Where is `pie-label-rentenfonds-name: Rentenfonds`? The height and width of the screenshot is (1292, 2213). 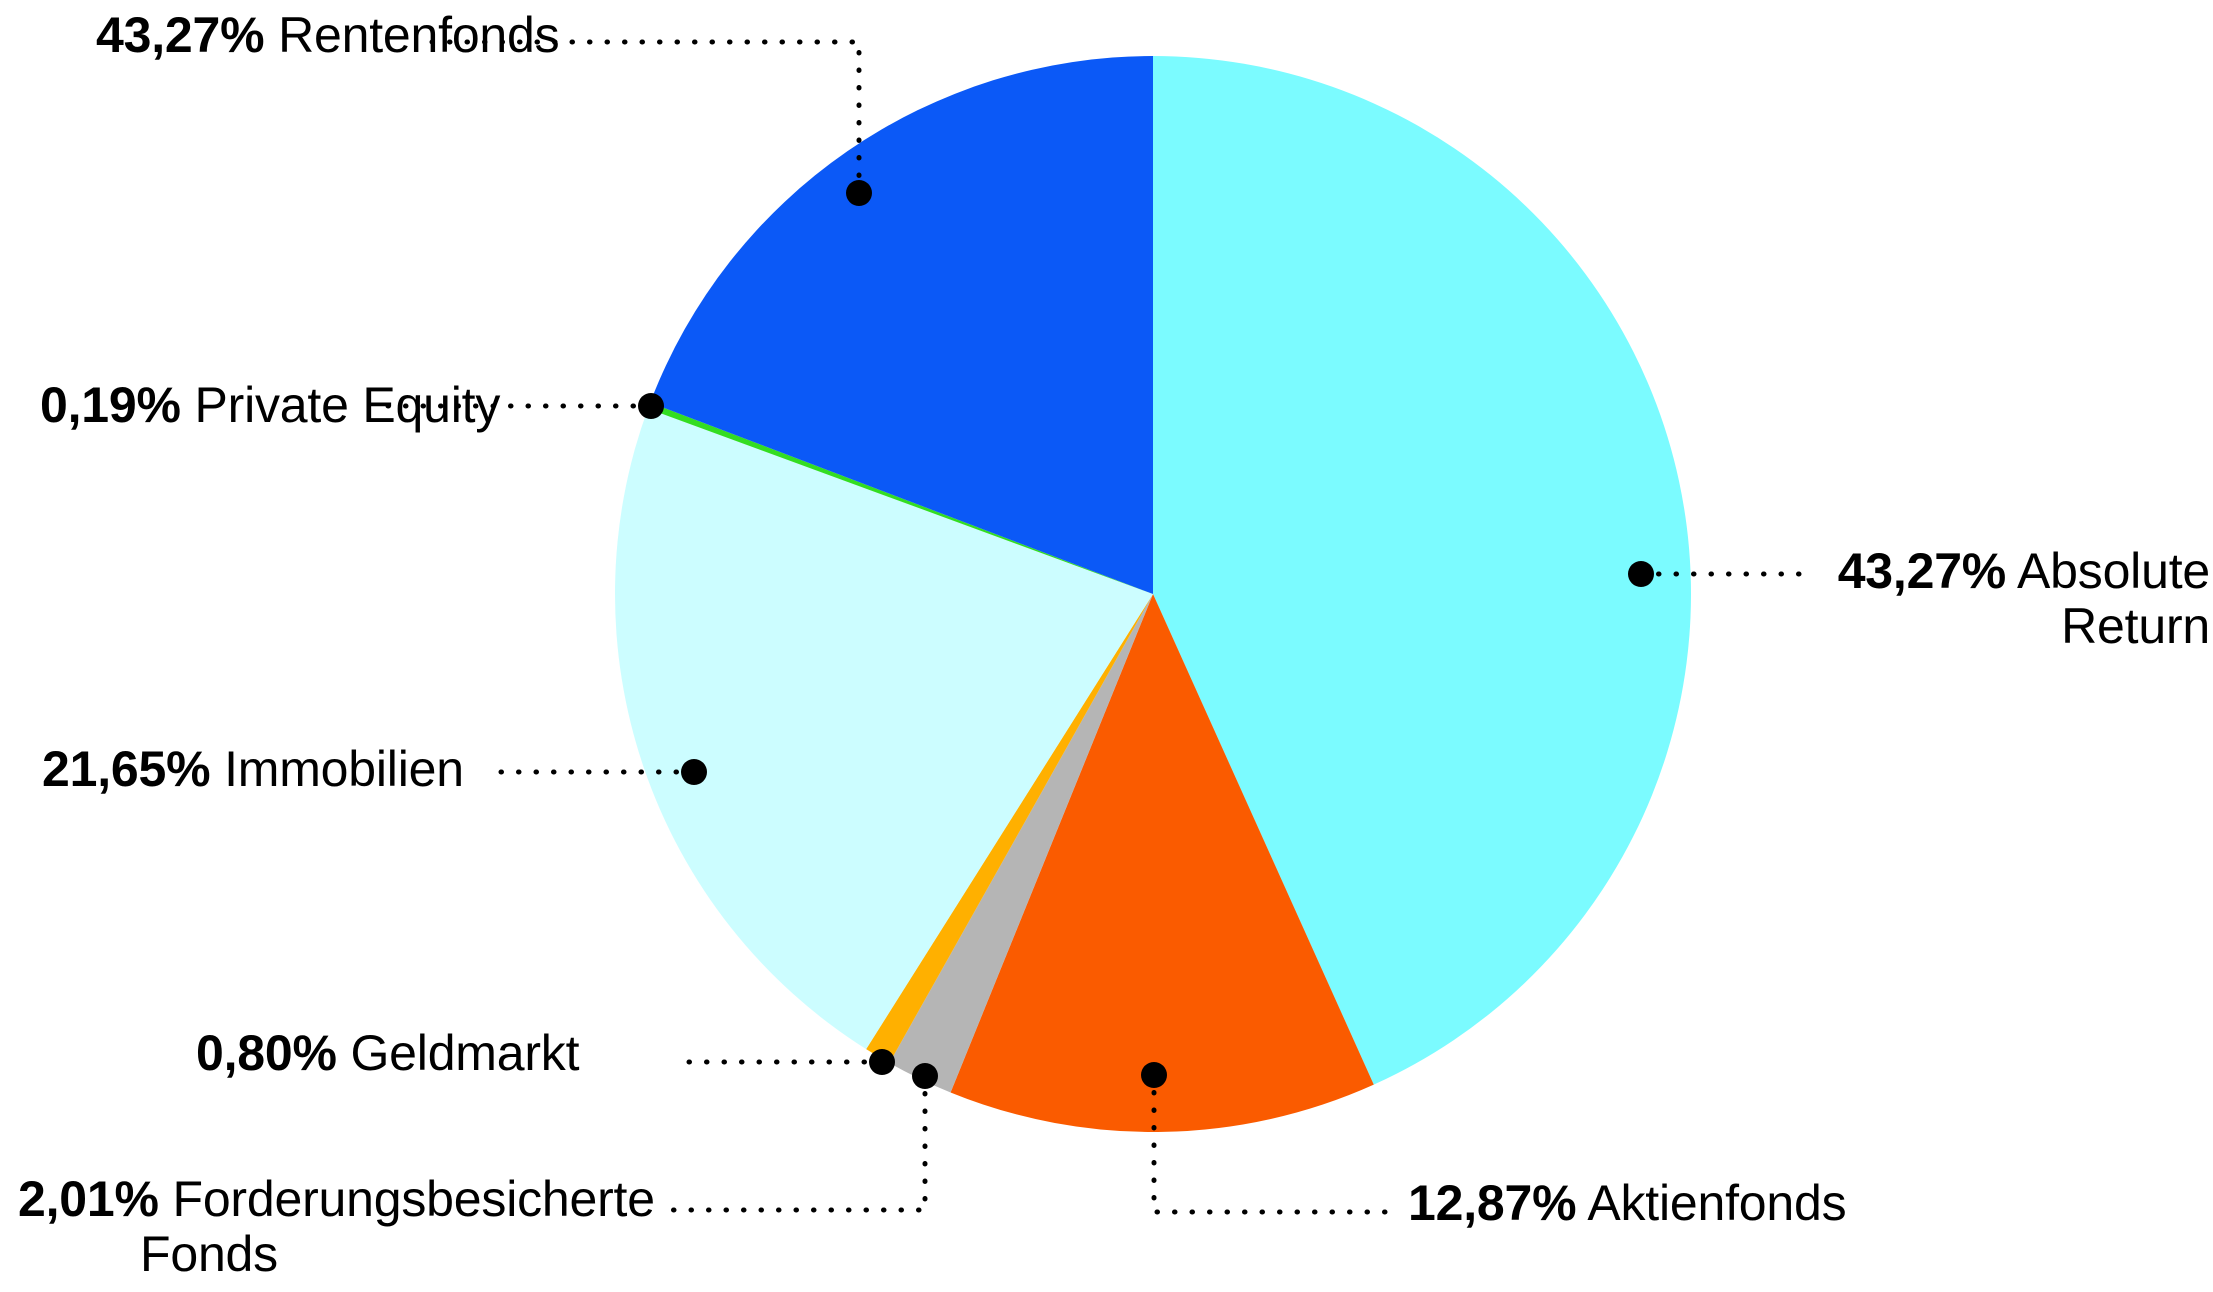 pie-label-rentenfonds-name: Rentenfonds is located at coordinates (419, 35).